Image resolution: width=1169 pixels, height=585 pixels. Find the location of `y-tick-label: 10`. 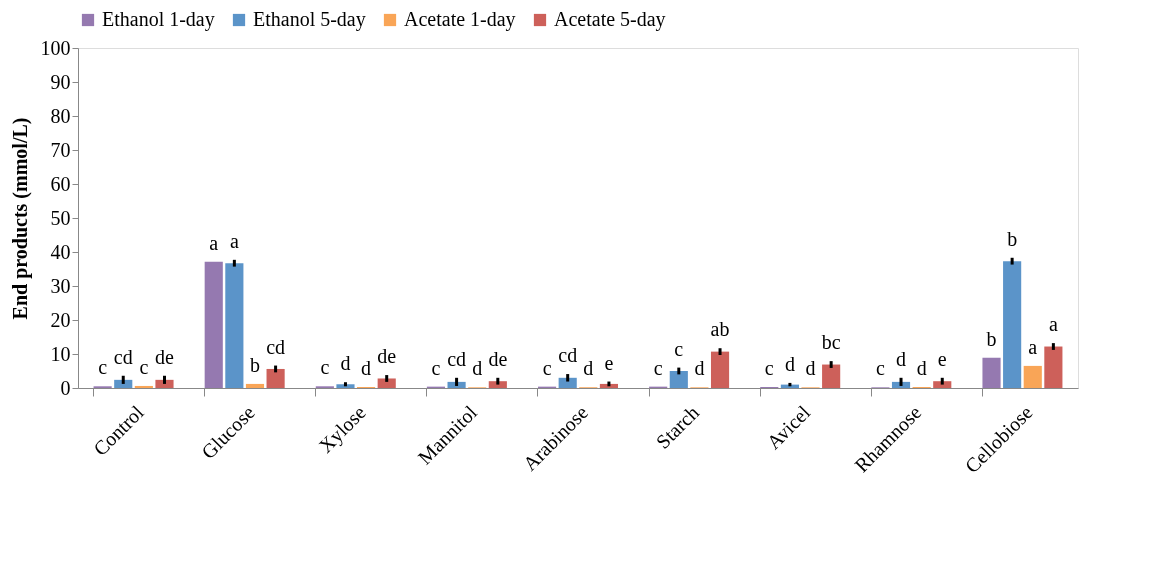

y-tick-label: 10 is located at coordinates (60, 353).